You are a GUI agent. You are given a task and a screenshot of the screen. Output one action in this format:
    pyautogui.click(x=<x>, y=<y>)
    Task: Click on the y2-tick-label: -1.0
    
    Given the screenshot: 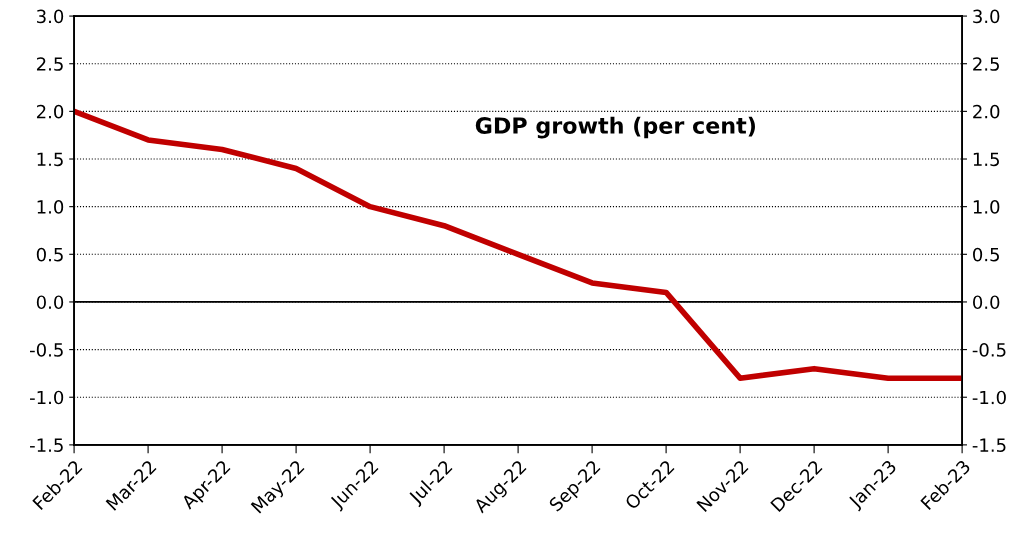 What is the action you would take?
    pyautogui.click(x=989, y=397)
    